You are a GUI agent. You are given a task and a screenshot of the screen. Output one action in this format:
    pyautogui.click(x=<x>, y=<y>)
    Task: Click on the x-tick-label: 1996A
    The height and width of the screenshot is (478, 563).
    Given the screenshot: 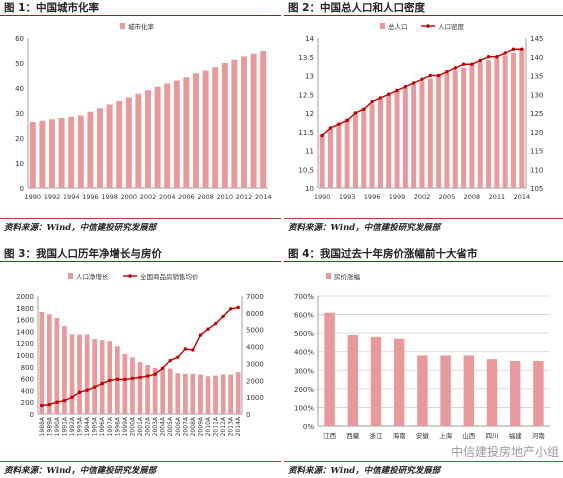 What is the action you would take?
    pyautogui.click(x=102, y=426)
    